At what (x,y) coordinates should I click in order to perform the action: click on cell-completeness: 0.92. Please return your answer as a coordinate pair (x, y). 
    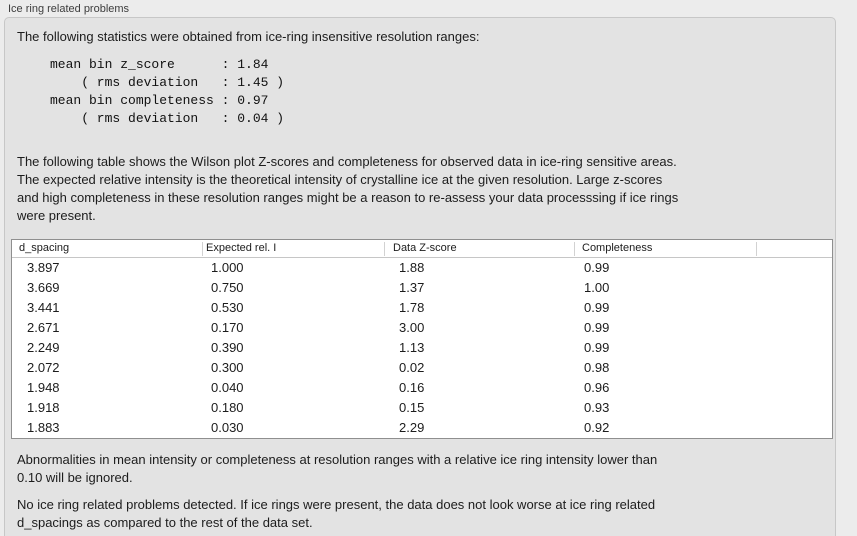
    Looking at the image, I should click on (597, 427).